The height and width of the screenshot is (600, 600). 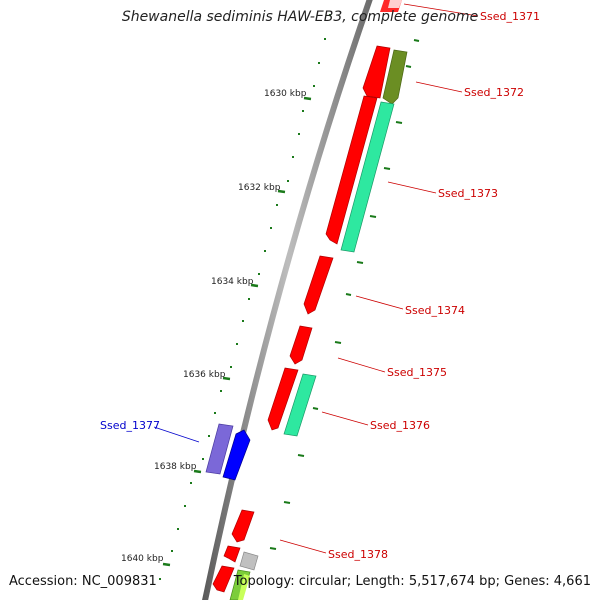 What do you see at coordinates (240, 584) in the screenshot?
I see `gene-1379-green` at bounding box center [240, 584].